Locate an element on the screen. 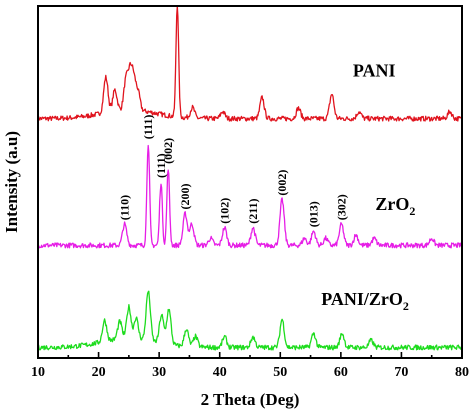 The width and height of the screenshot is (474, 415). x-axis-title: 2 Theta (Deg) is located at coordinates (250, 399).